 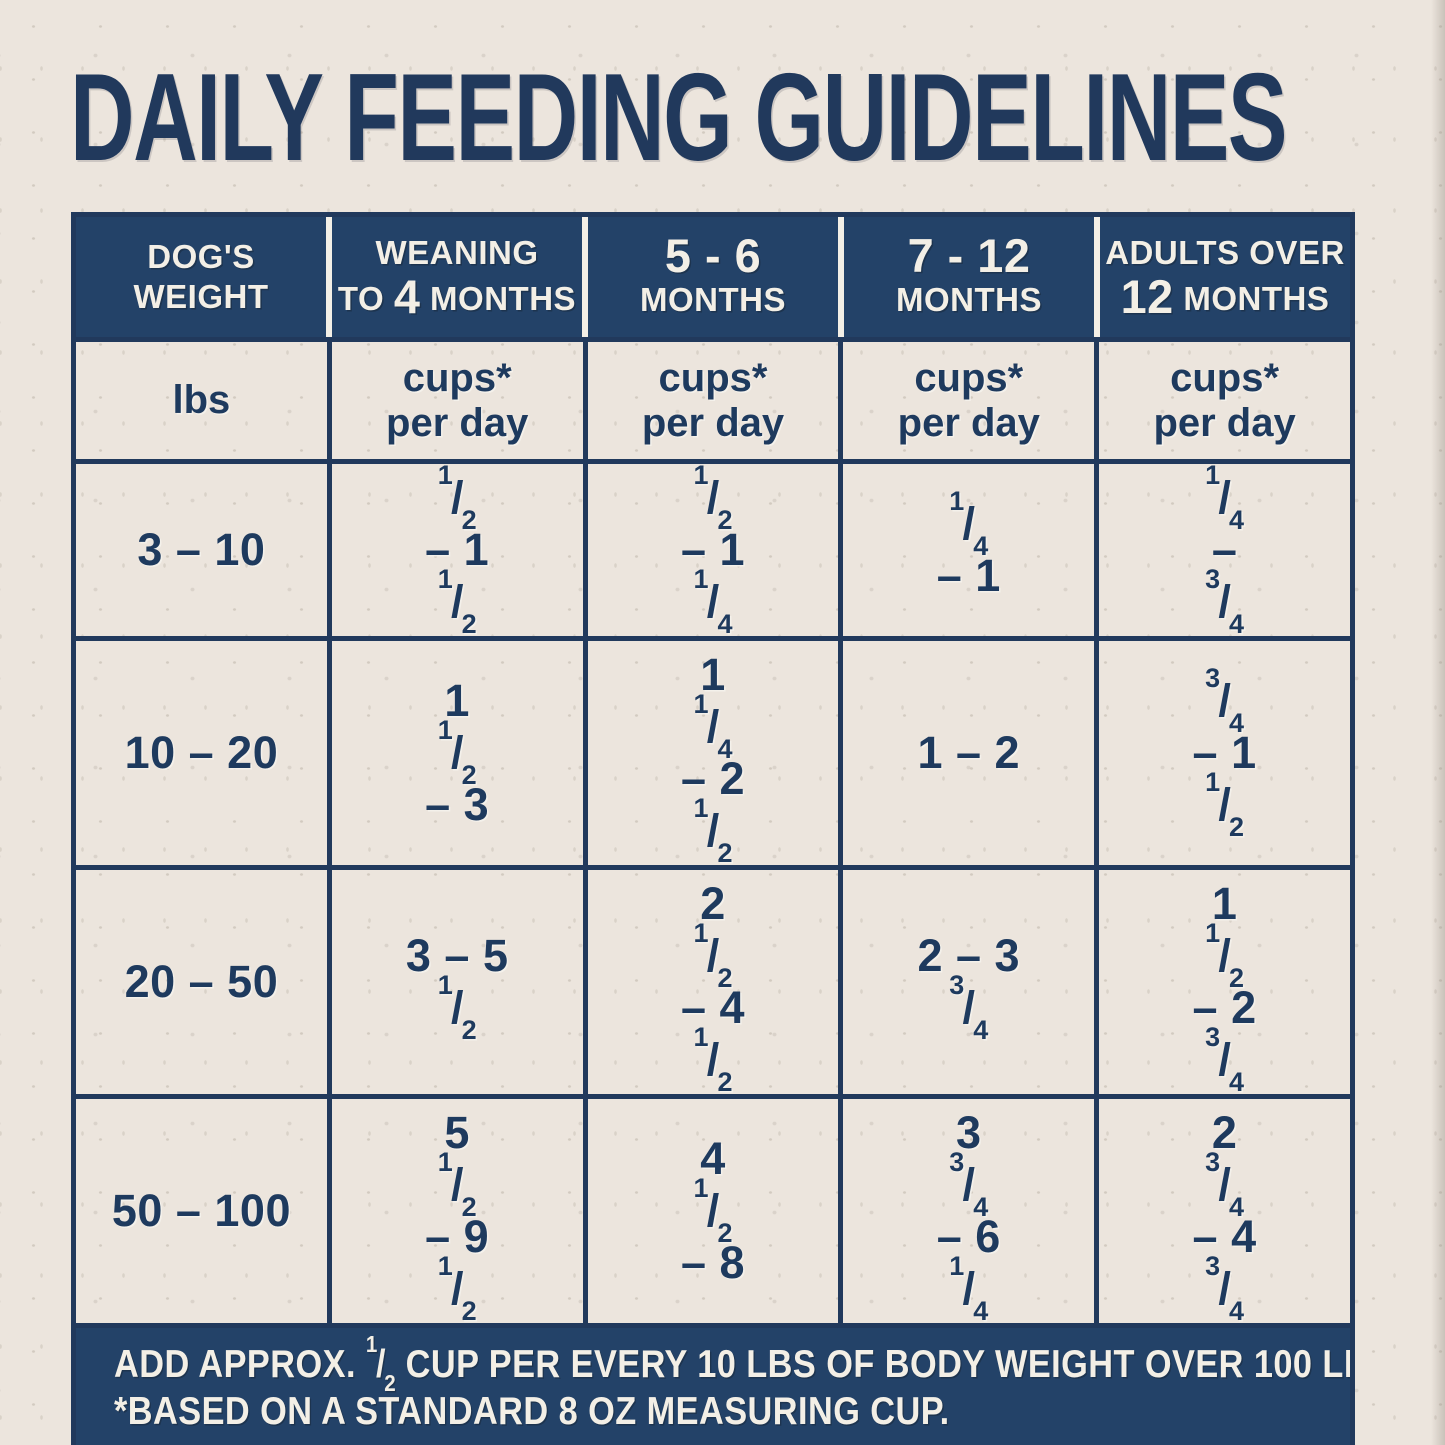 I want to click on page-title: DAILY FEEDING GUIDELINES, so click(x=679, y=117).